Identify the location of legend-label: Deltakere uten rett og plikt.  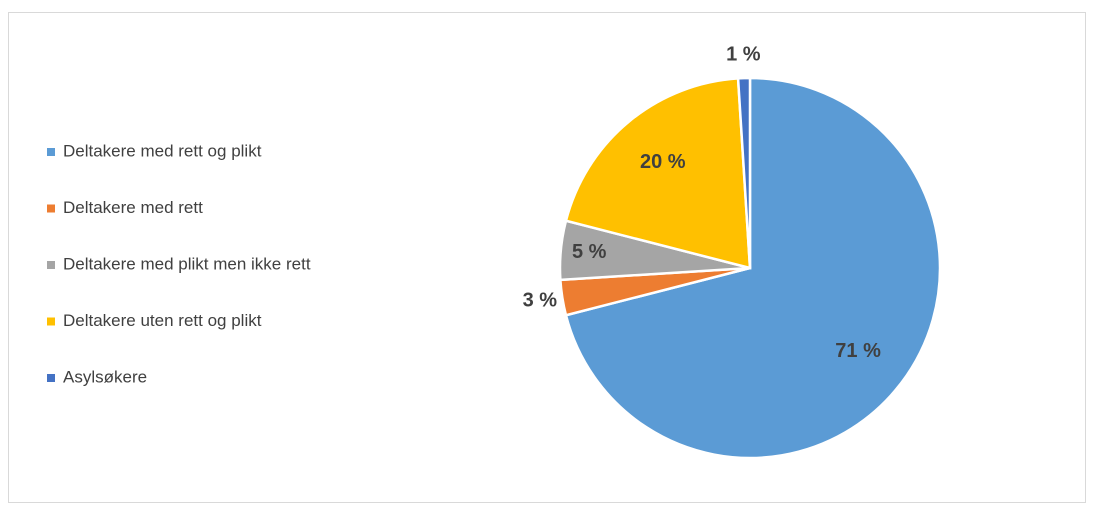
(162, 320).